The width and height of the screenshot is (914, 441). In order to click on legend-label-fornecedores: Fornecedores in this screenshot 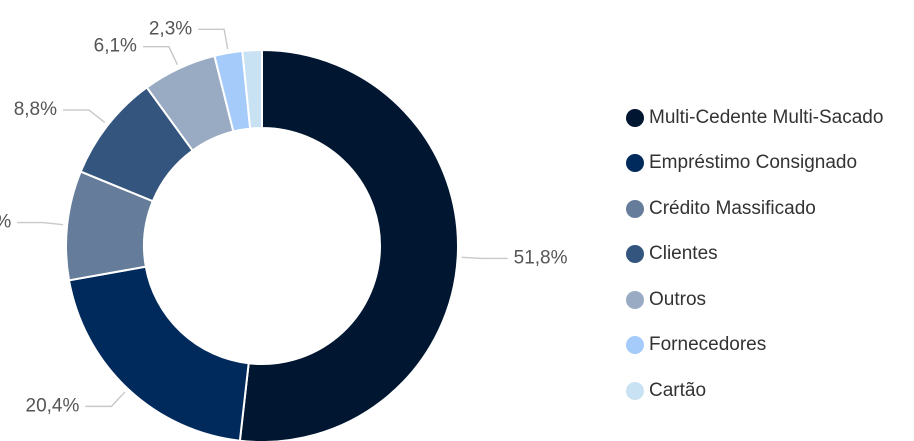, I will do `click(708, 345)`.